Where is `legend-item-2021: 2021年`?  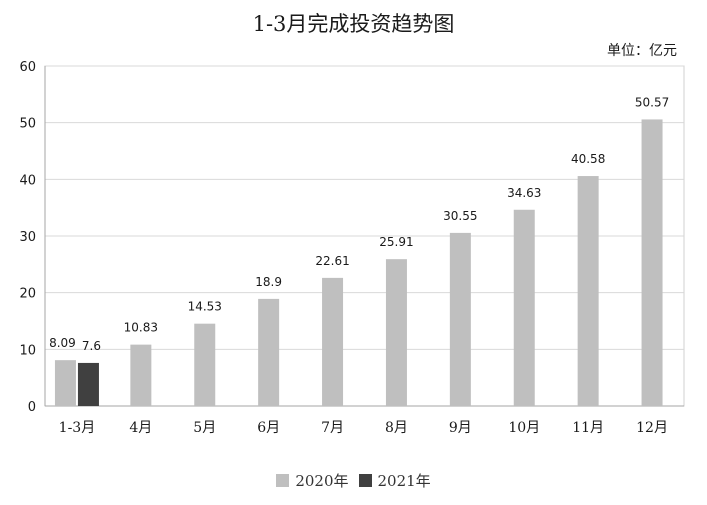 legend-item-2021: 2021年 is located at coordinates (394, 480).